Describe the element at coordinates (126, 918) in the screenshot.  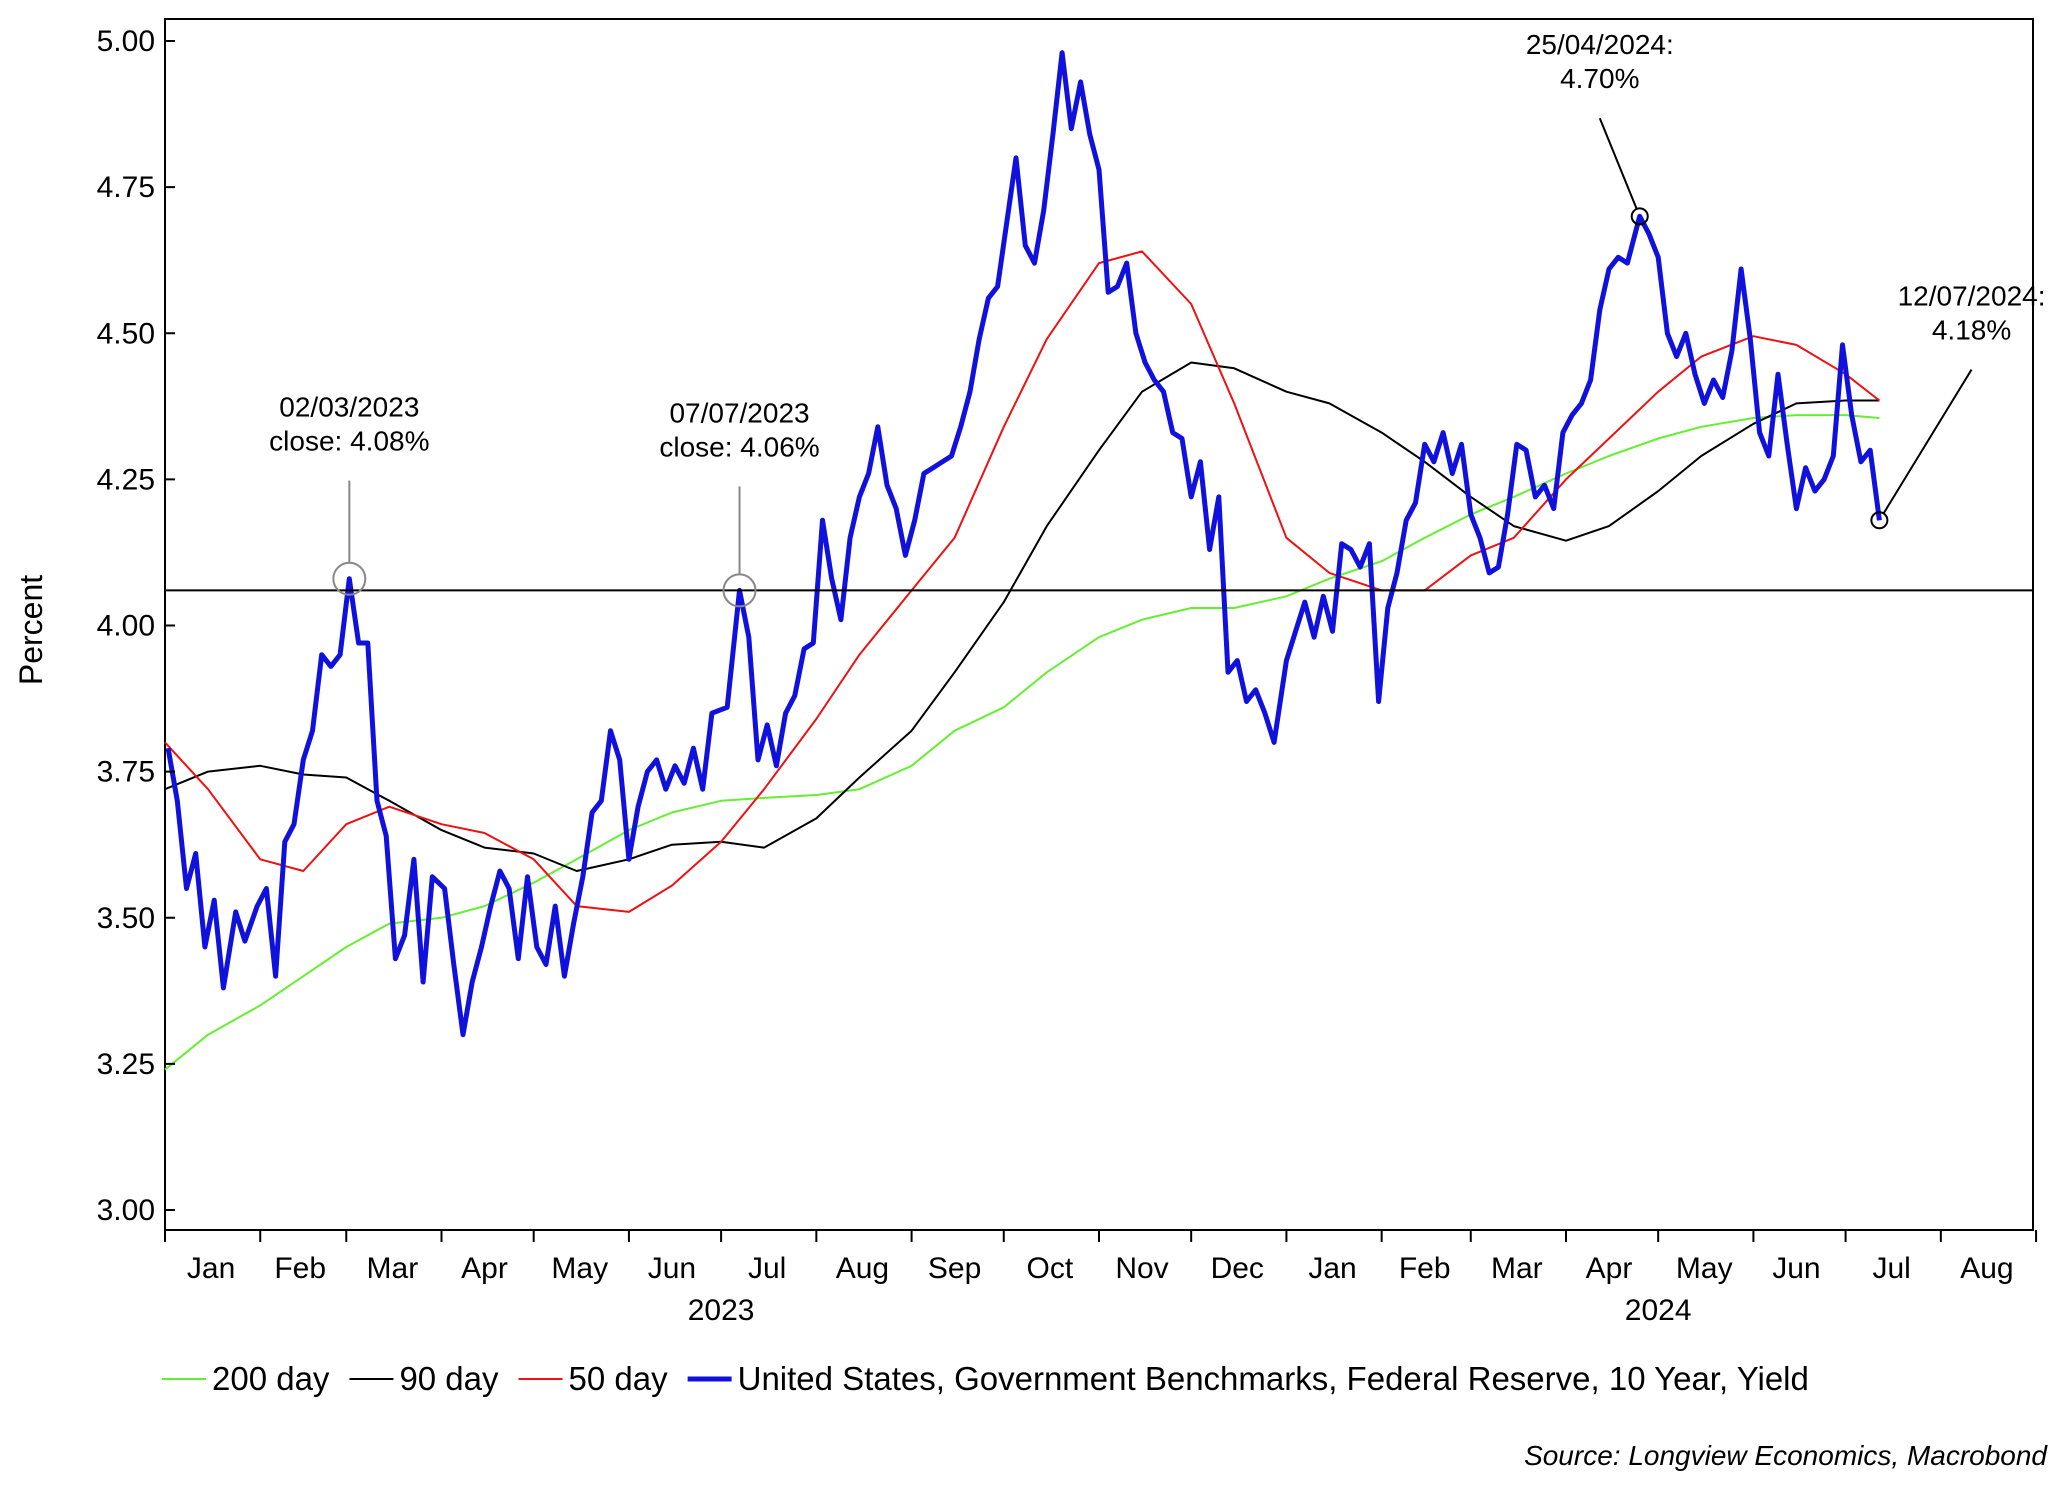
I see `y-tick-label: 3.50` at that location.